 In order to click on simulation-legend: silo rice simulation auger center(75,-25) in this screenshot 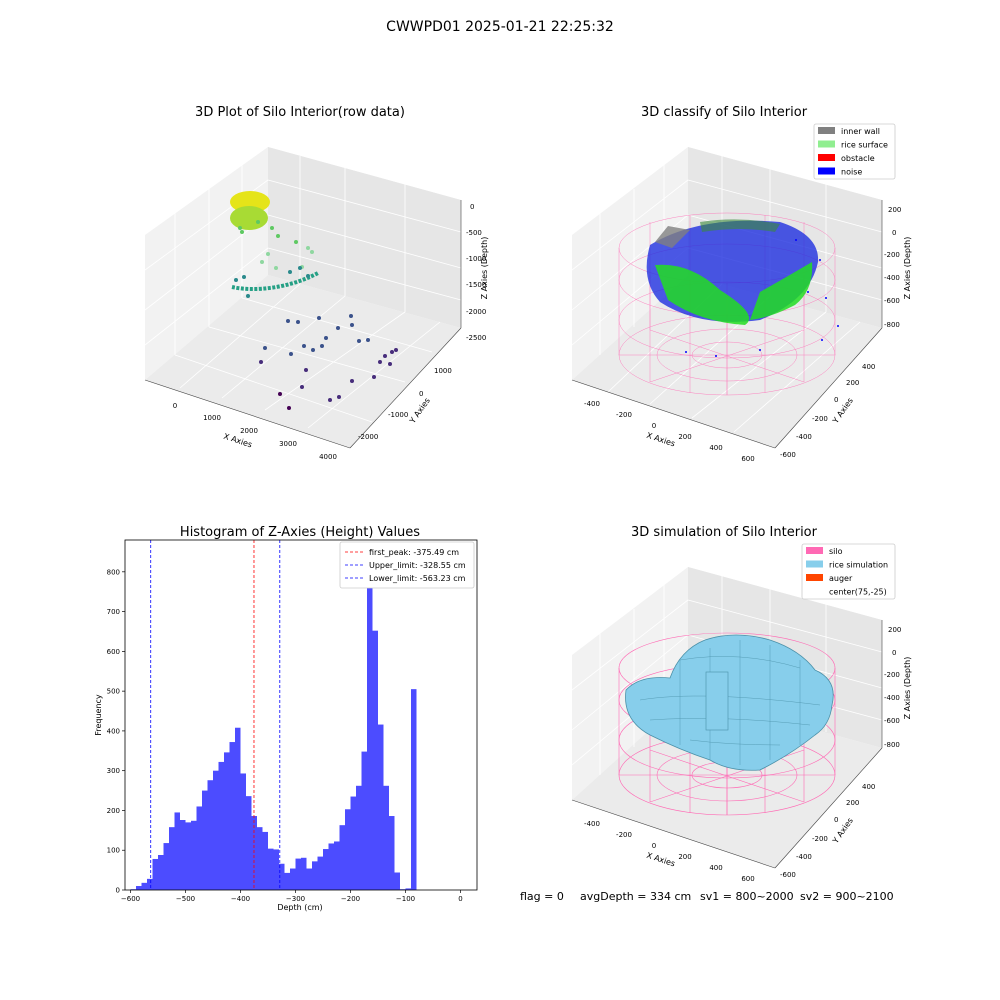, I will do `click(848, 571)`.